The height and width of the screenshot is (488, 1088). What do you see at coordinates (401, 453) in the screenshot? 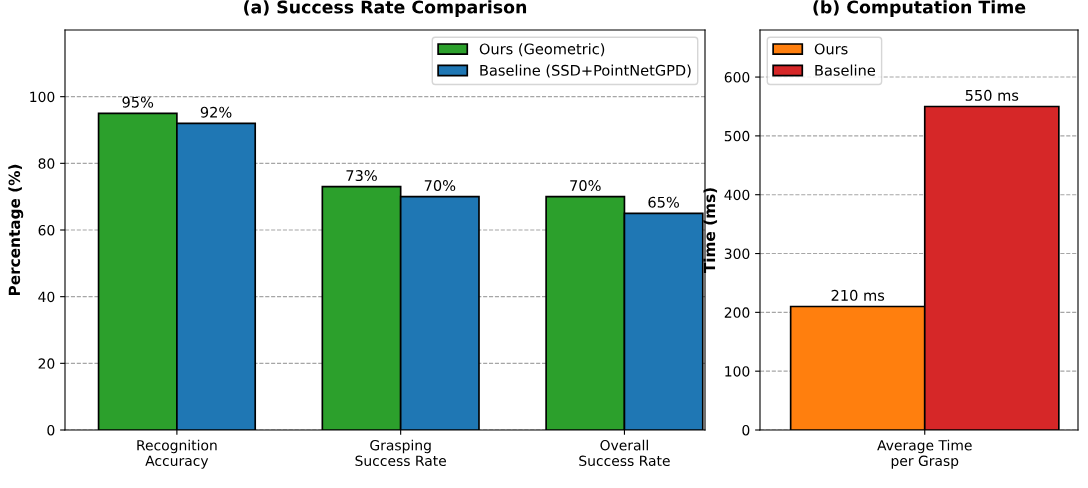
I see `x-tick-label: Grasping Success Rate` at bounding box center [401, 453].